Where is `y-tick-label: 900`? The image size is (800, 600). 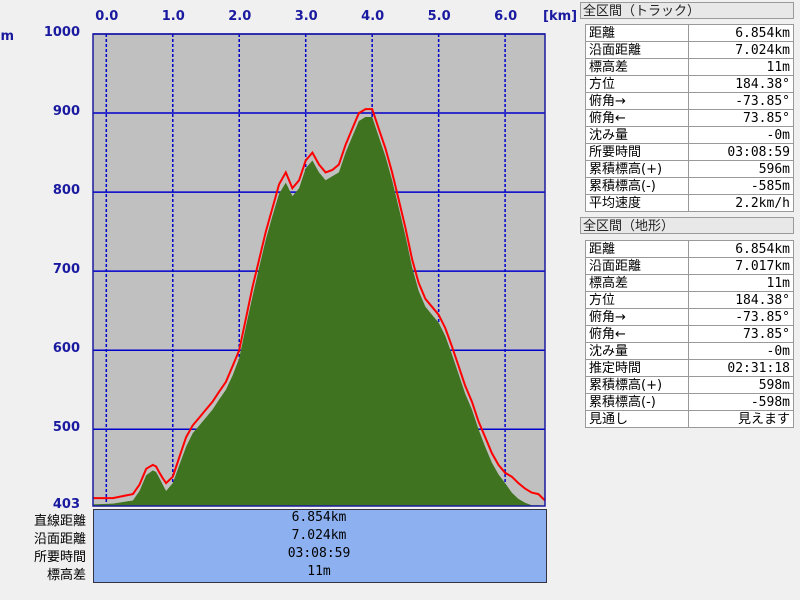 y-tick-label: 900 is located at coordinates (66, 112).